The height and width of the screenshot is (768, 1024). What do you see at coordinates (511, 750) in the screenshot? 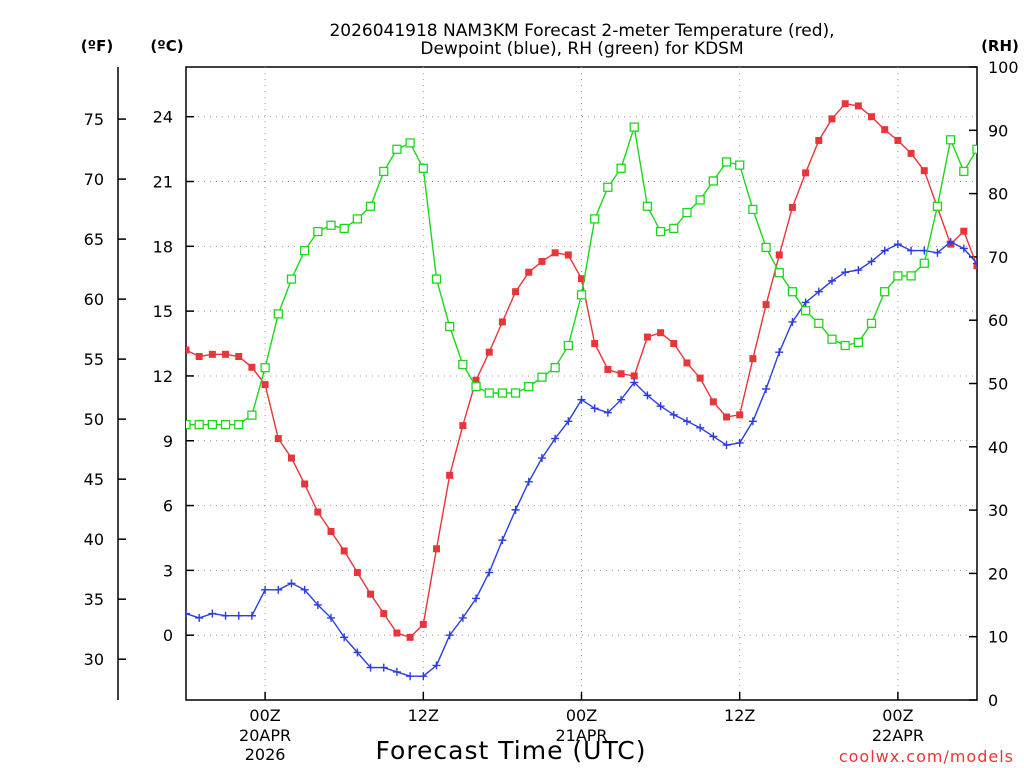
I see `x-axis-title: Forecast Time (UTC)` at bounding box center [511, 750].